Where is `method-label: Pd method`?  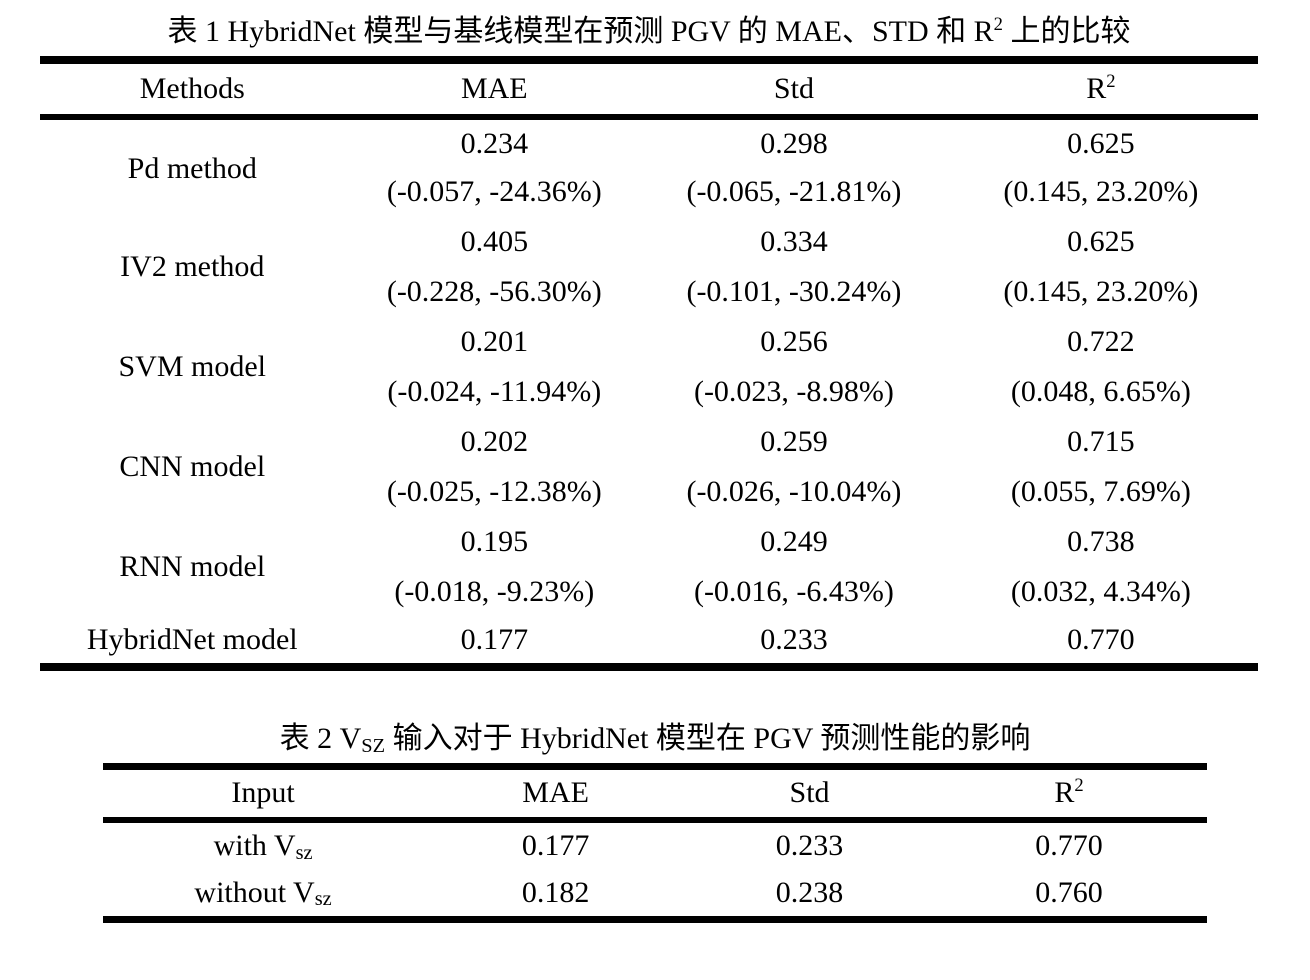 method-label: Pd method is located at coordinates (192, 168).